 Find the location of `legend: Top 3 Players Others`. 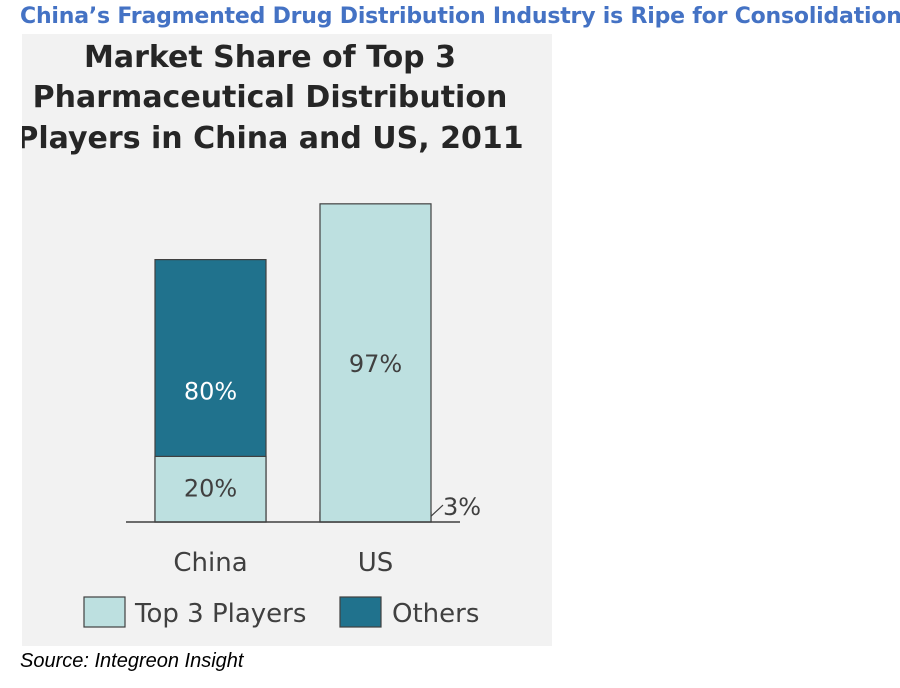

legend: Top 3 Players Others is located at coordinates (281, 612).